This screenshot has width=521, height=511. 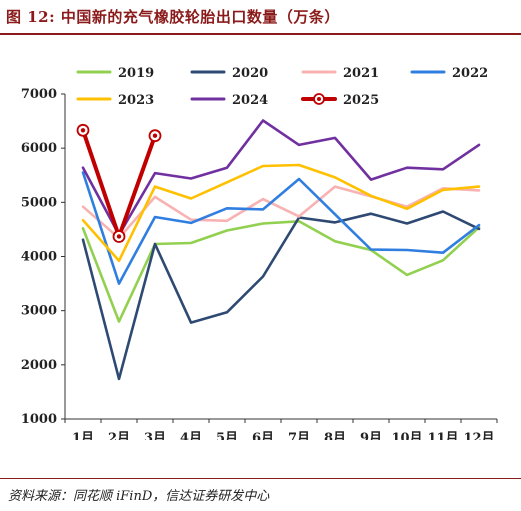 What do you see at coordinates (136, 100) in the screenshot?
I see `legend-label-2023: 2023` at bounding box center [136, 100].